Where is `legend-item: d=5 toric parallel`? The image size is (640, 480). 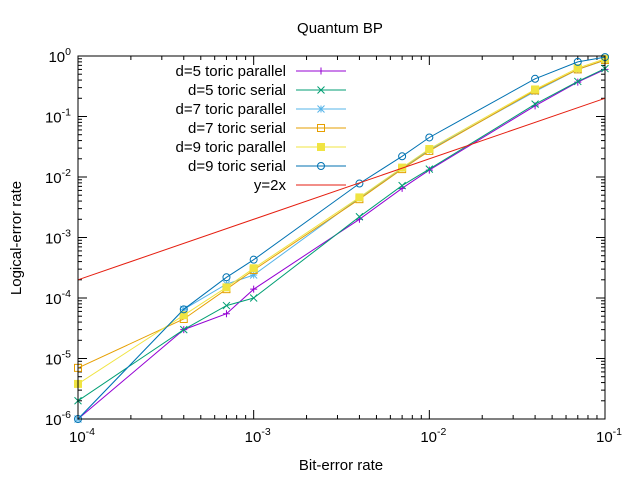 legend-item: d=5 toric parallel is located at coordinates (261, 71).